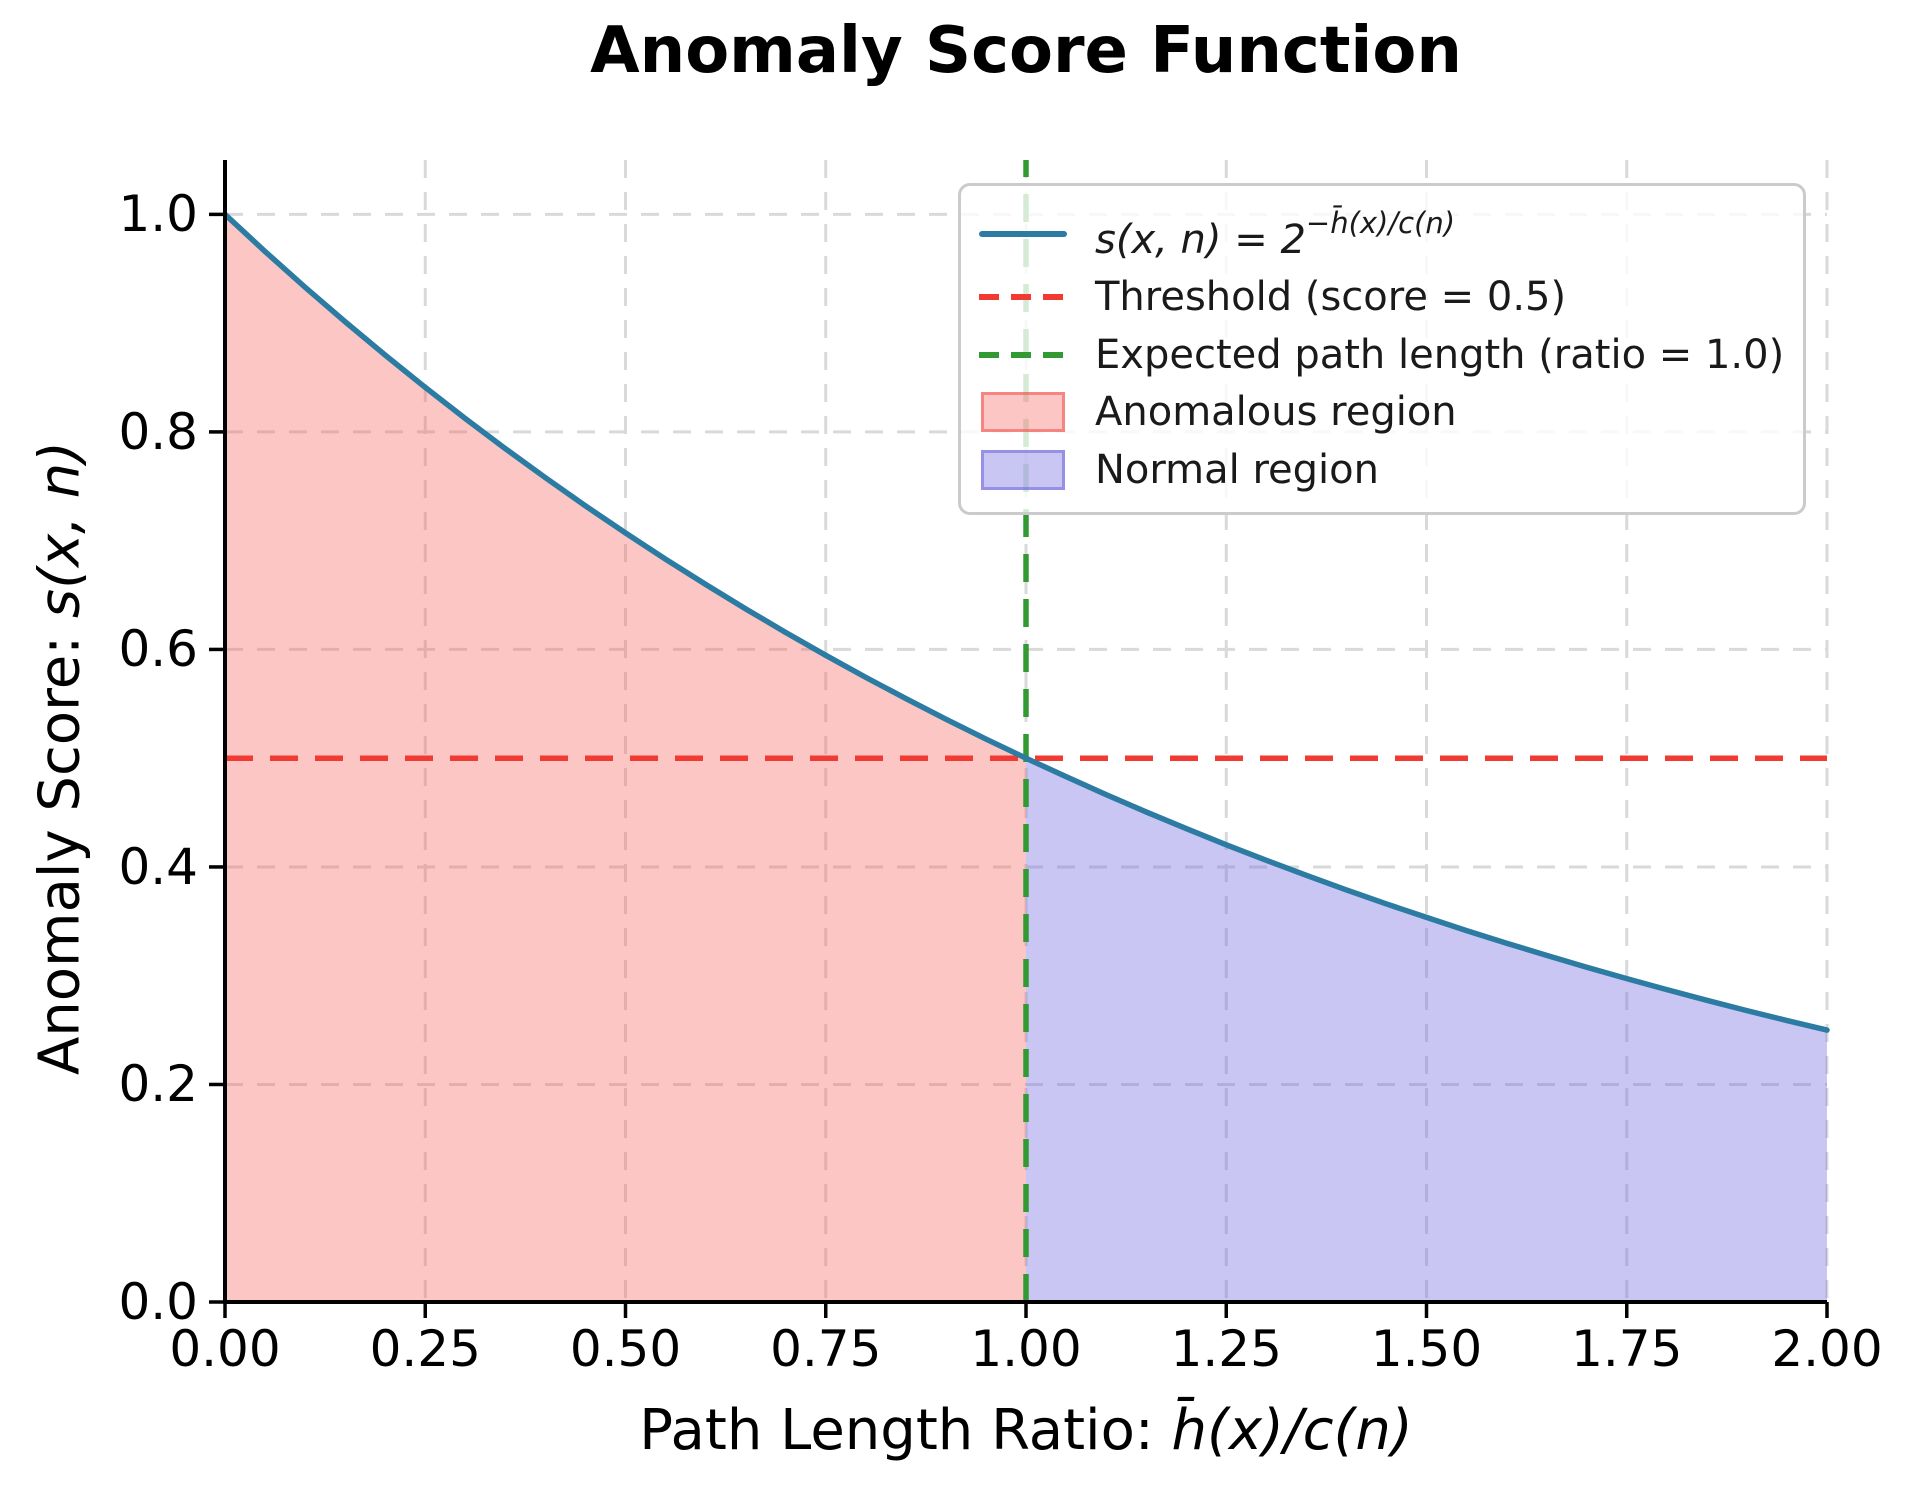 The height and width of the screenshot is (1500, 1920). I want to click on legend-item-normal: Normal region, so click(1380, 470).